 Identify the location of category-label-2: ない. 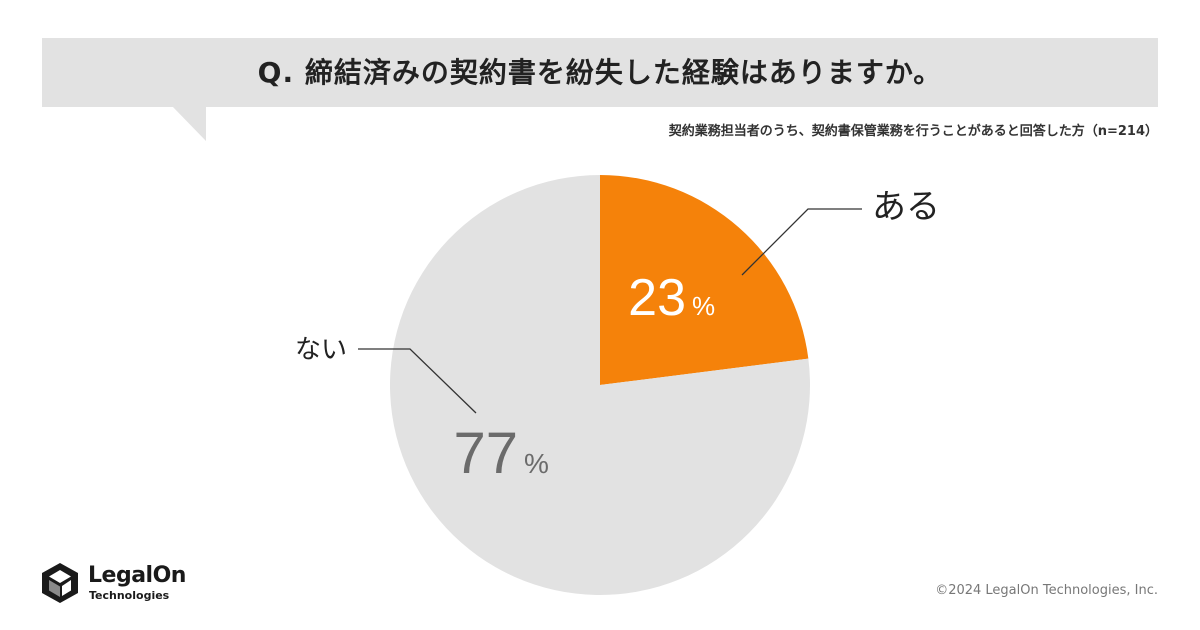
(321, 350).